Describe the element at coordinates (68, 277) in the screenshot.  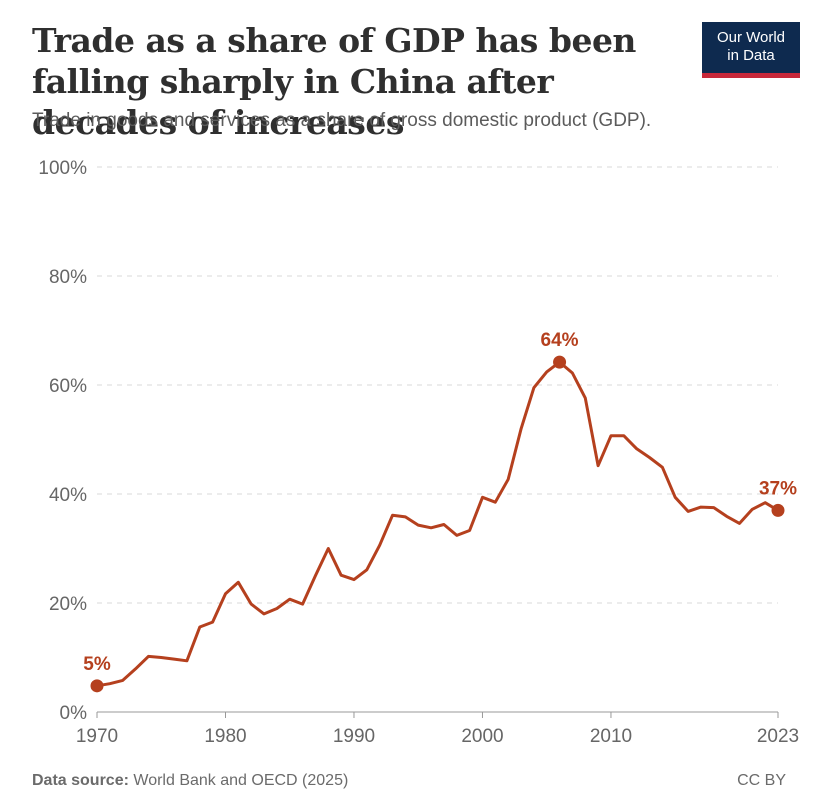
I see `y-tick-label: 80%` at that location.